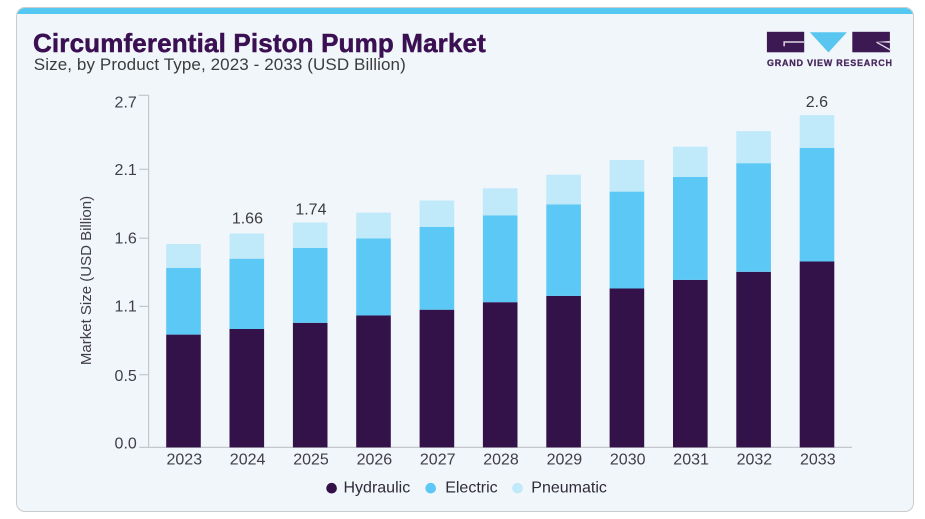 Image resolution: width=925 pixels, height=519 pixels. What do you see at coordinates (126, 170) in the screenshot?
I see `svg-text: 2.1` at bounding box center [126, 170].